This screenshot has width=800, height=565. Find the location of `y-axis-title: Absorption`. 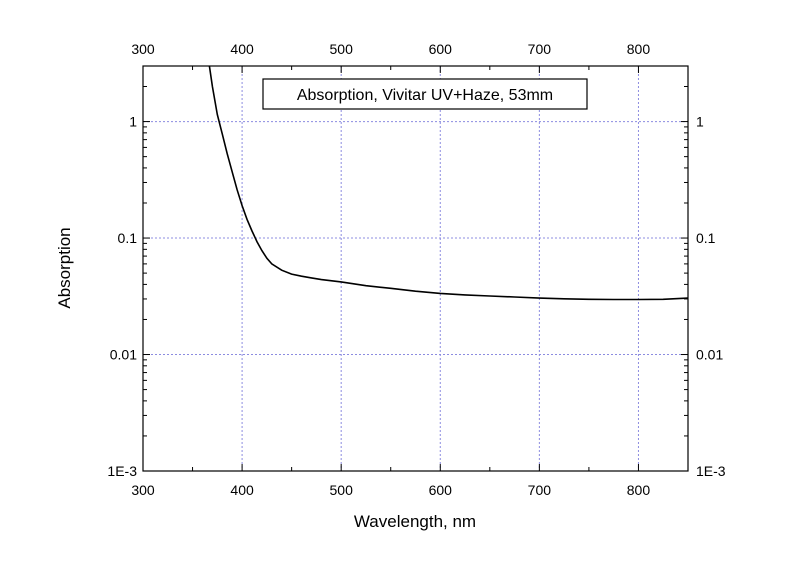

y-axis-title: Absorption is located at coordinates (64, 267).